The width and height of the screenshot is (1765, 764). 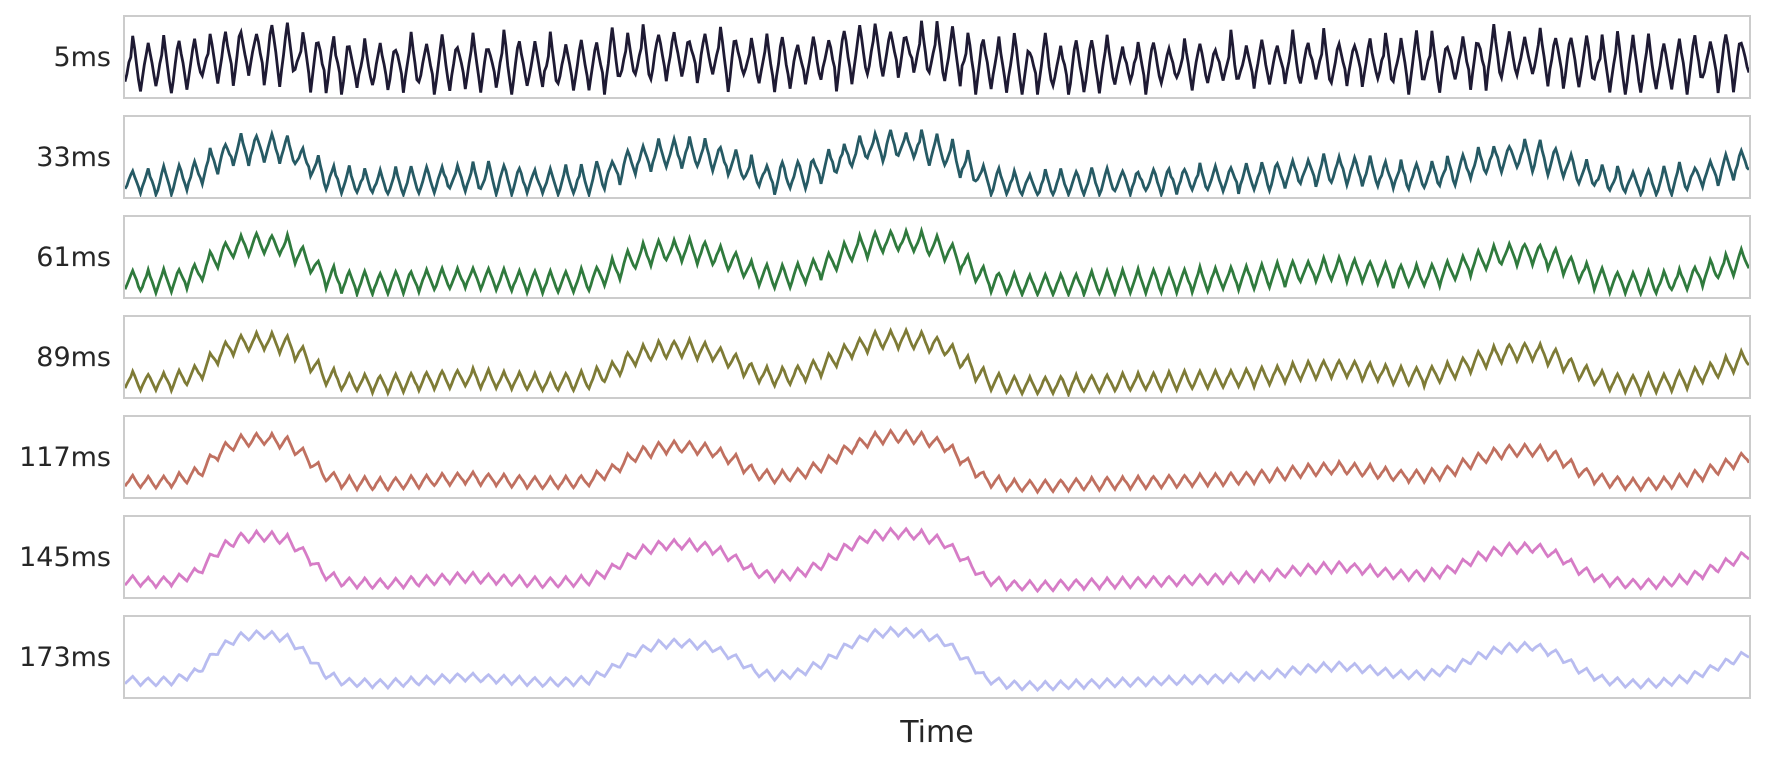 What do you see at coordinates (73, 157) in the screenshot?
I see `panel-y-label: 33ms` at bounding box center [73, 157].